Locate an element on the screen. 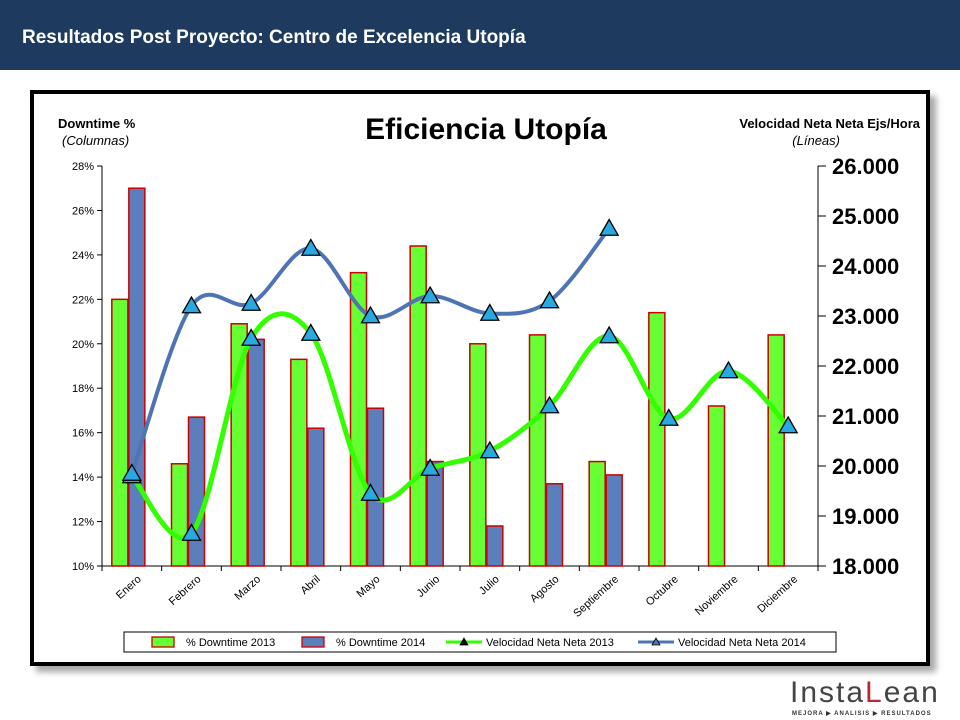 The height and width of the screenshot is (720, 960). right-tick-label: 25.000 is located at coordinates (865, 216).